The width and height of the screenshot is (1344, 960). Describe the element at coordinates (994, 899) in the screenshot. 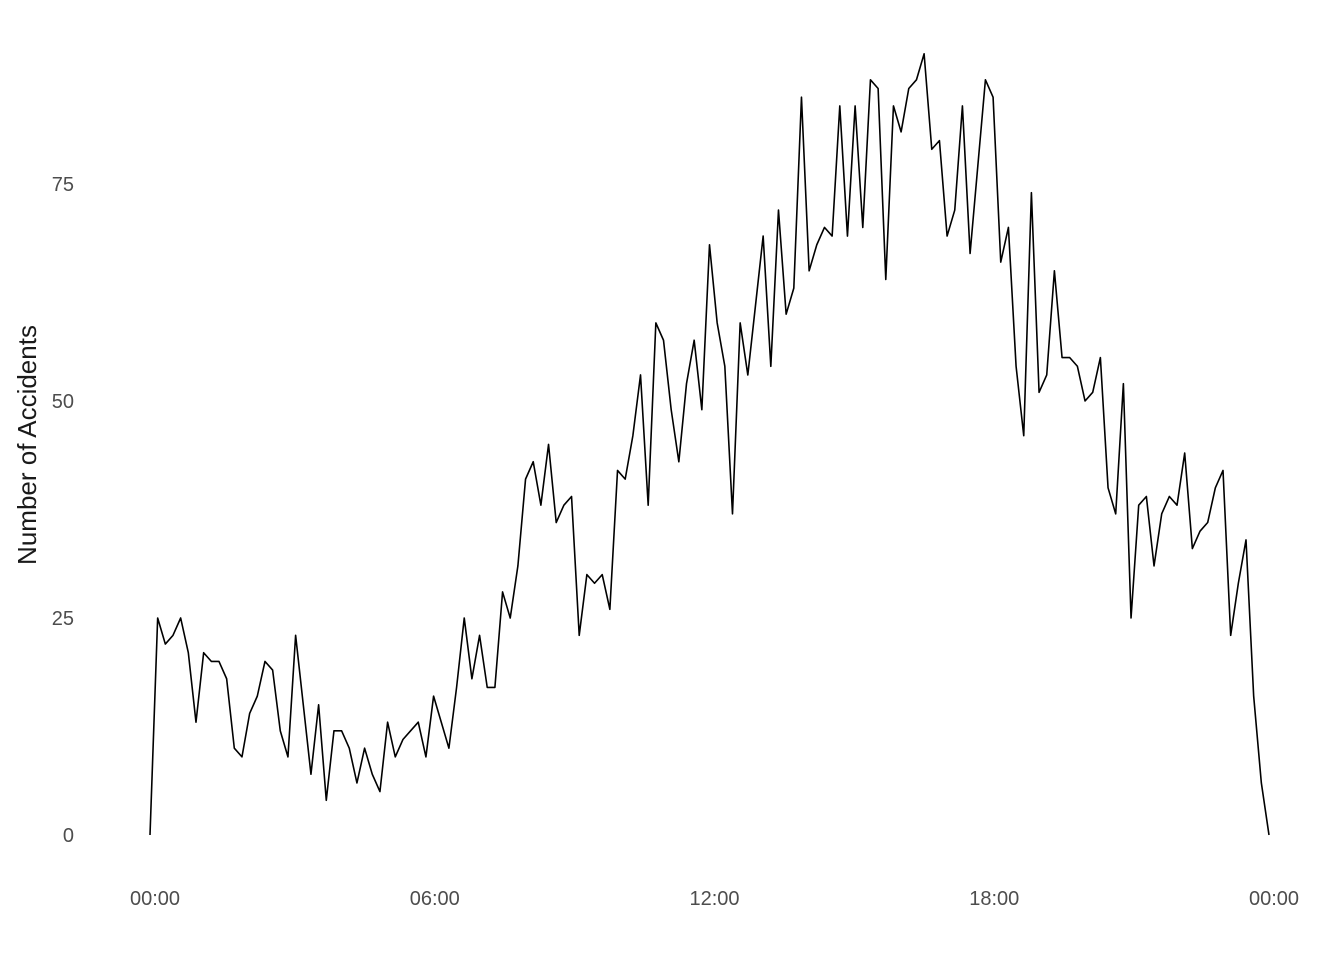

I see `x-tick-label: 18:00` at that location.